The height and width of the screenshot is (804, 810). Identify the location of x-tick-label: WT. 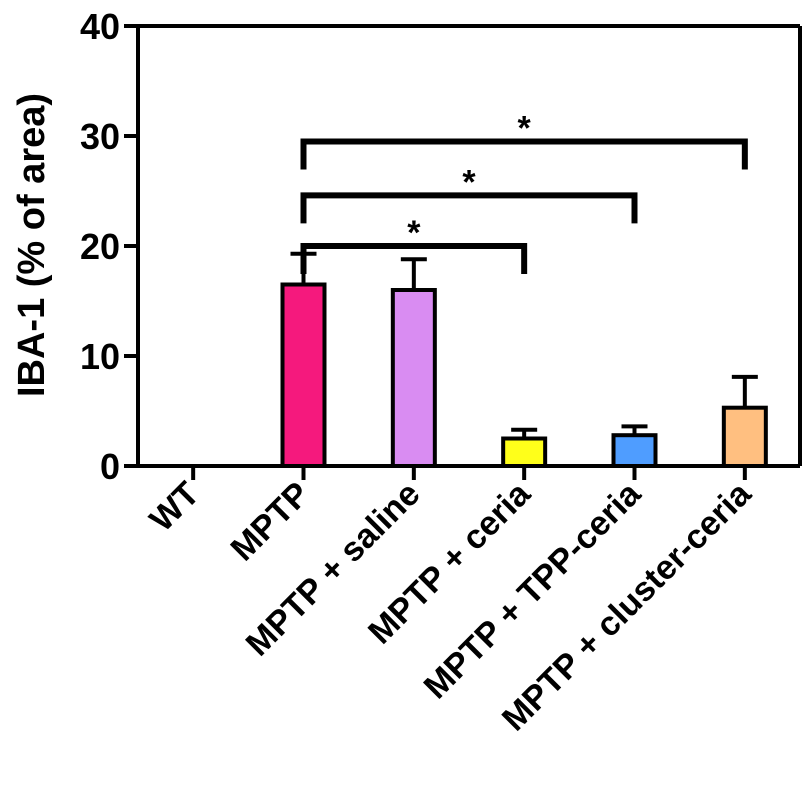
(175, 507).